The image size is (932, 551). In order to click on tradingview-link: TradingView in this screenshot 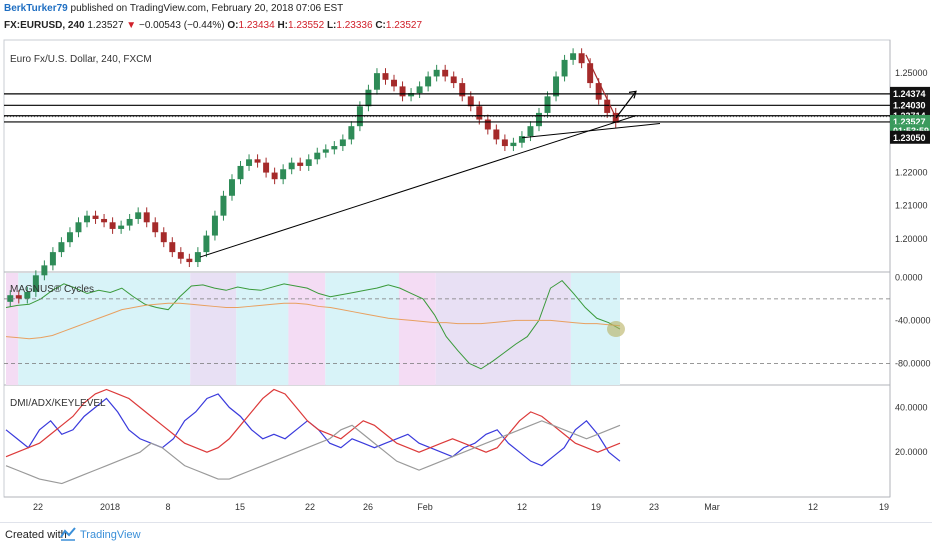, I will do `click(110, 535)`.